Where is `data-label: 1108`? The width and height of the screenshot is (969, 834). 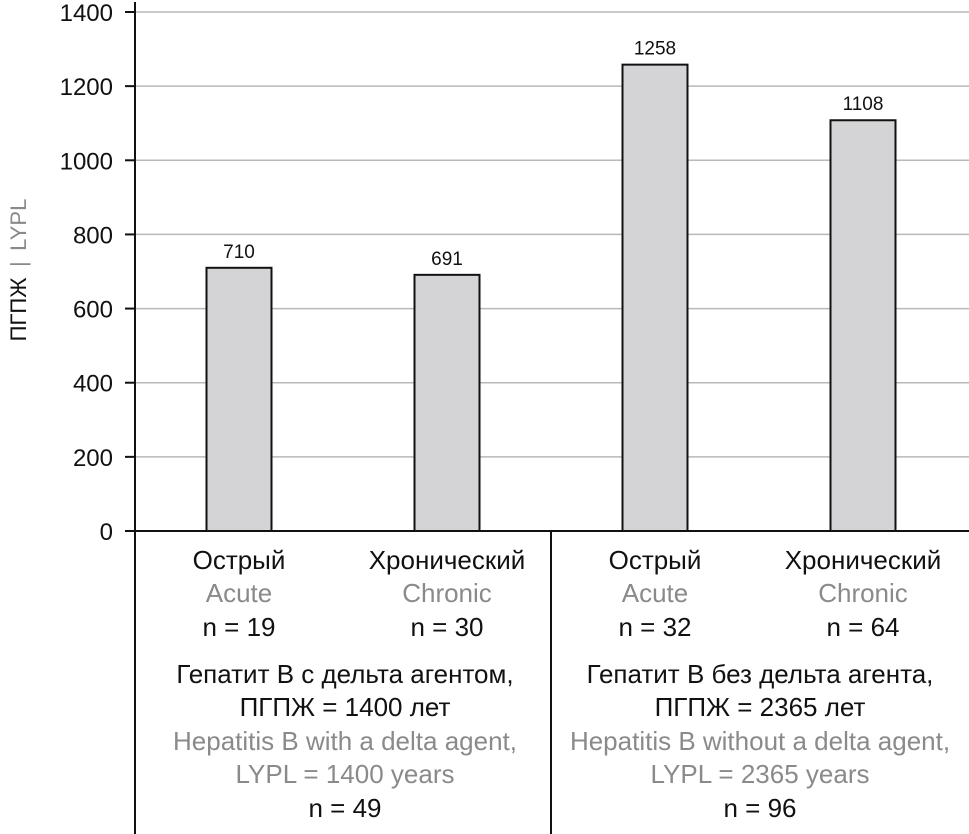 data-label: 1108 is located at coordinates (863, 104).